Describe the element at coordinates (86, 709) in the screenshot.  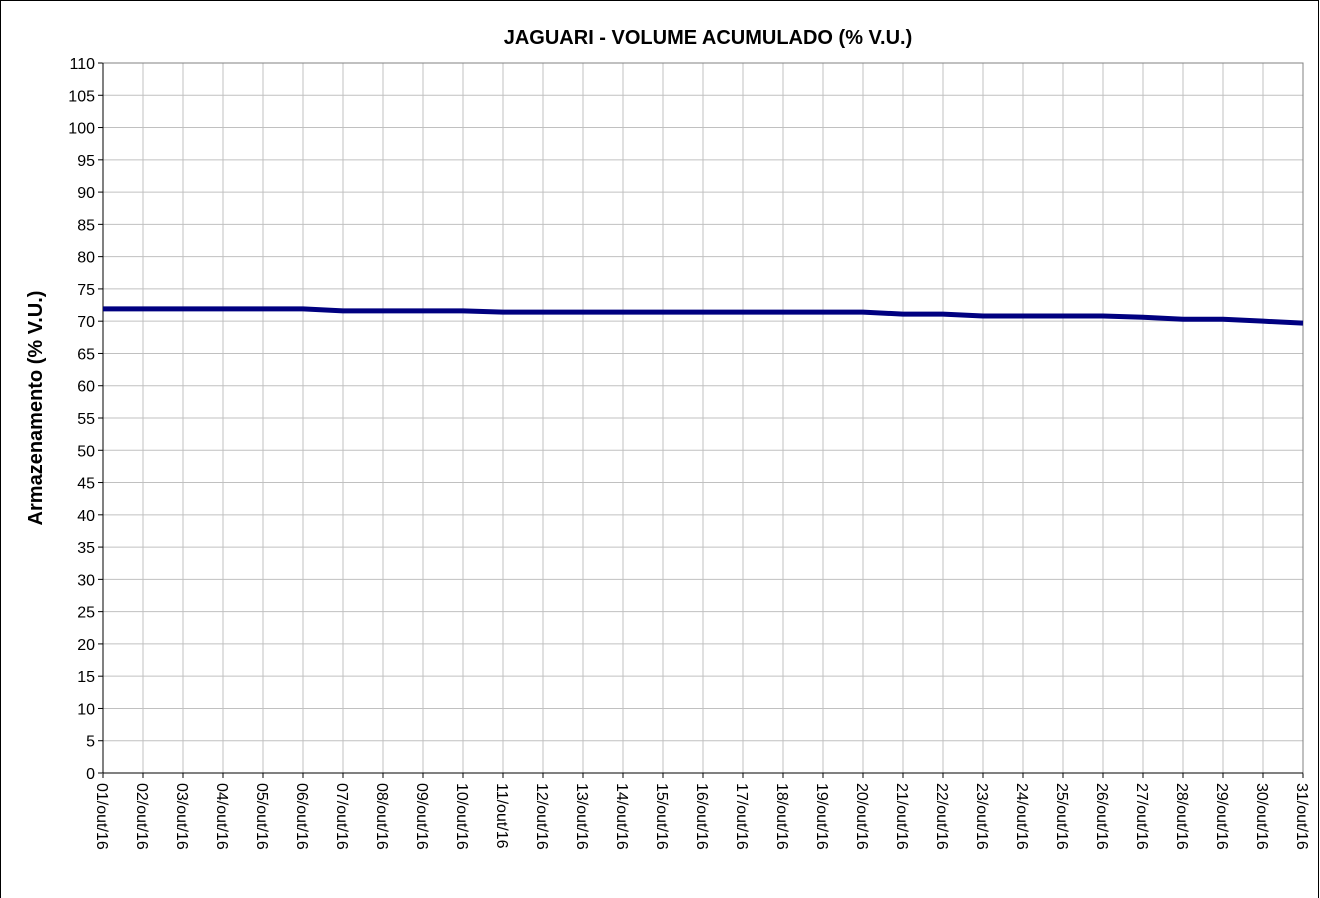
I see `y-tick-label: 10` at that location.